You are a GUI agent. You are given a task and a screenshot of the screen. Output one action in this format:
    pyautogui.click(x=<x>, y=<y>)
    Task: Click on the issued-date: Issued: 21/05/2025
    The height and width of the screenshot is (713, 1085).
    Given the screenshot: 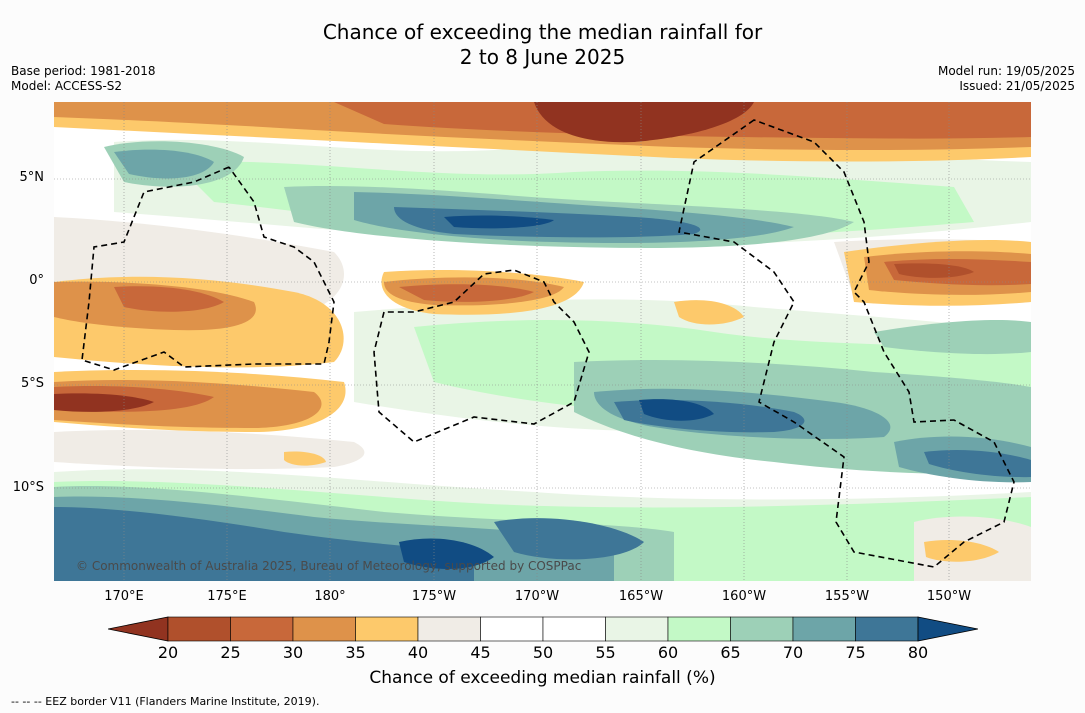 What is the action you would take?
    pyautogui.click(x=1017, y=86)
    